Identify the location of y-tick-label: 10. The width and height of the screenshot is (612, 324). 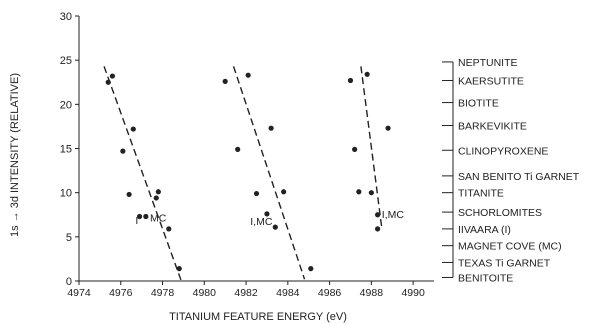
(66, 194).